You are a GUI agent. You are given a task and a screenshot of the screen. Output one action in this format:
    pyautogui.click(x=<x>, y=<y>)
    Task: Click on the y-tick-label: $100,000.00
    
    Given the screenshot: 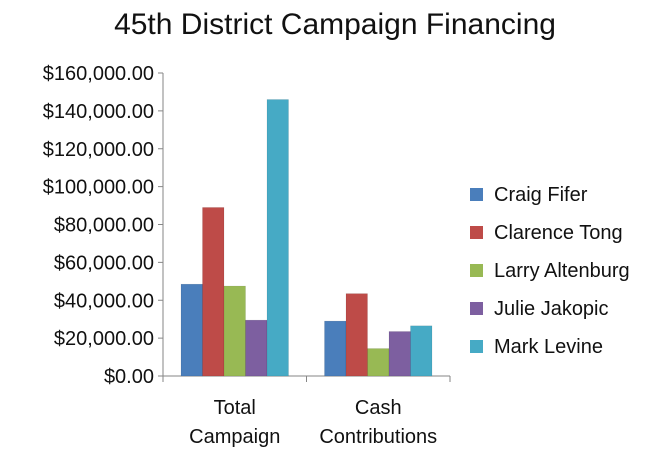 What is the action you would take?
    pyautogui.click(x=98, y=188)
    